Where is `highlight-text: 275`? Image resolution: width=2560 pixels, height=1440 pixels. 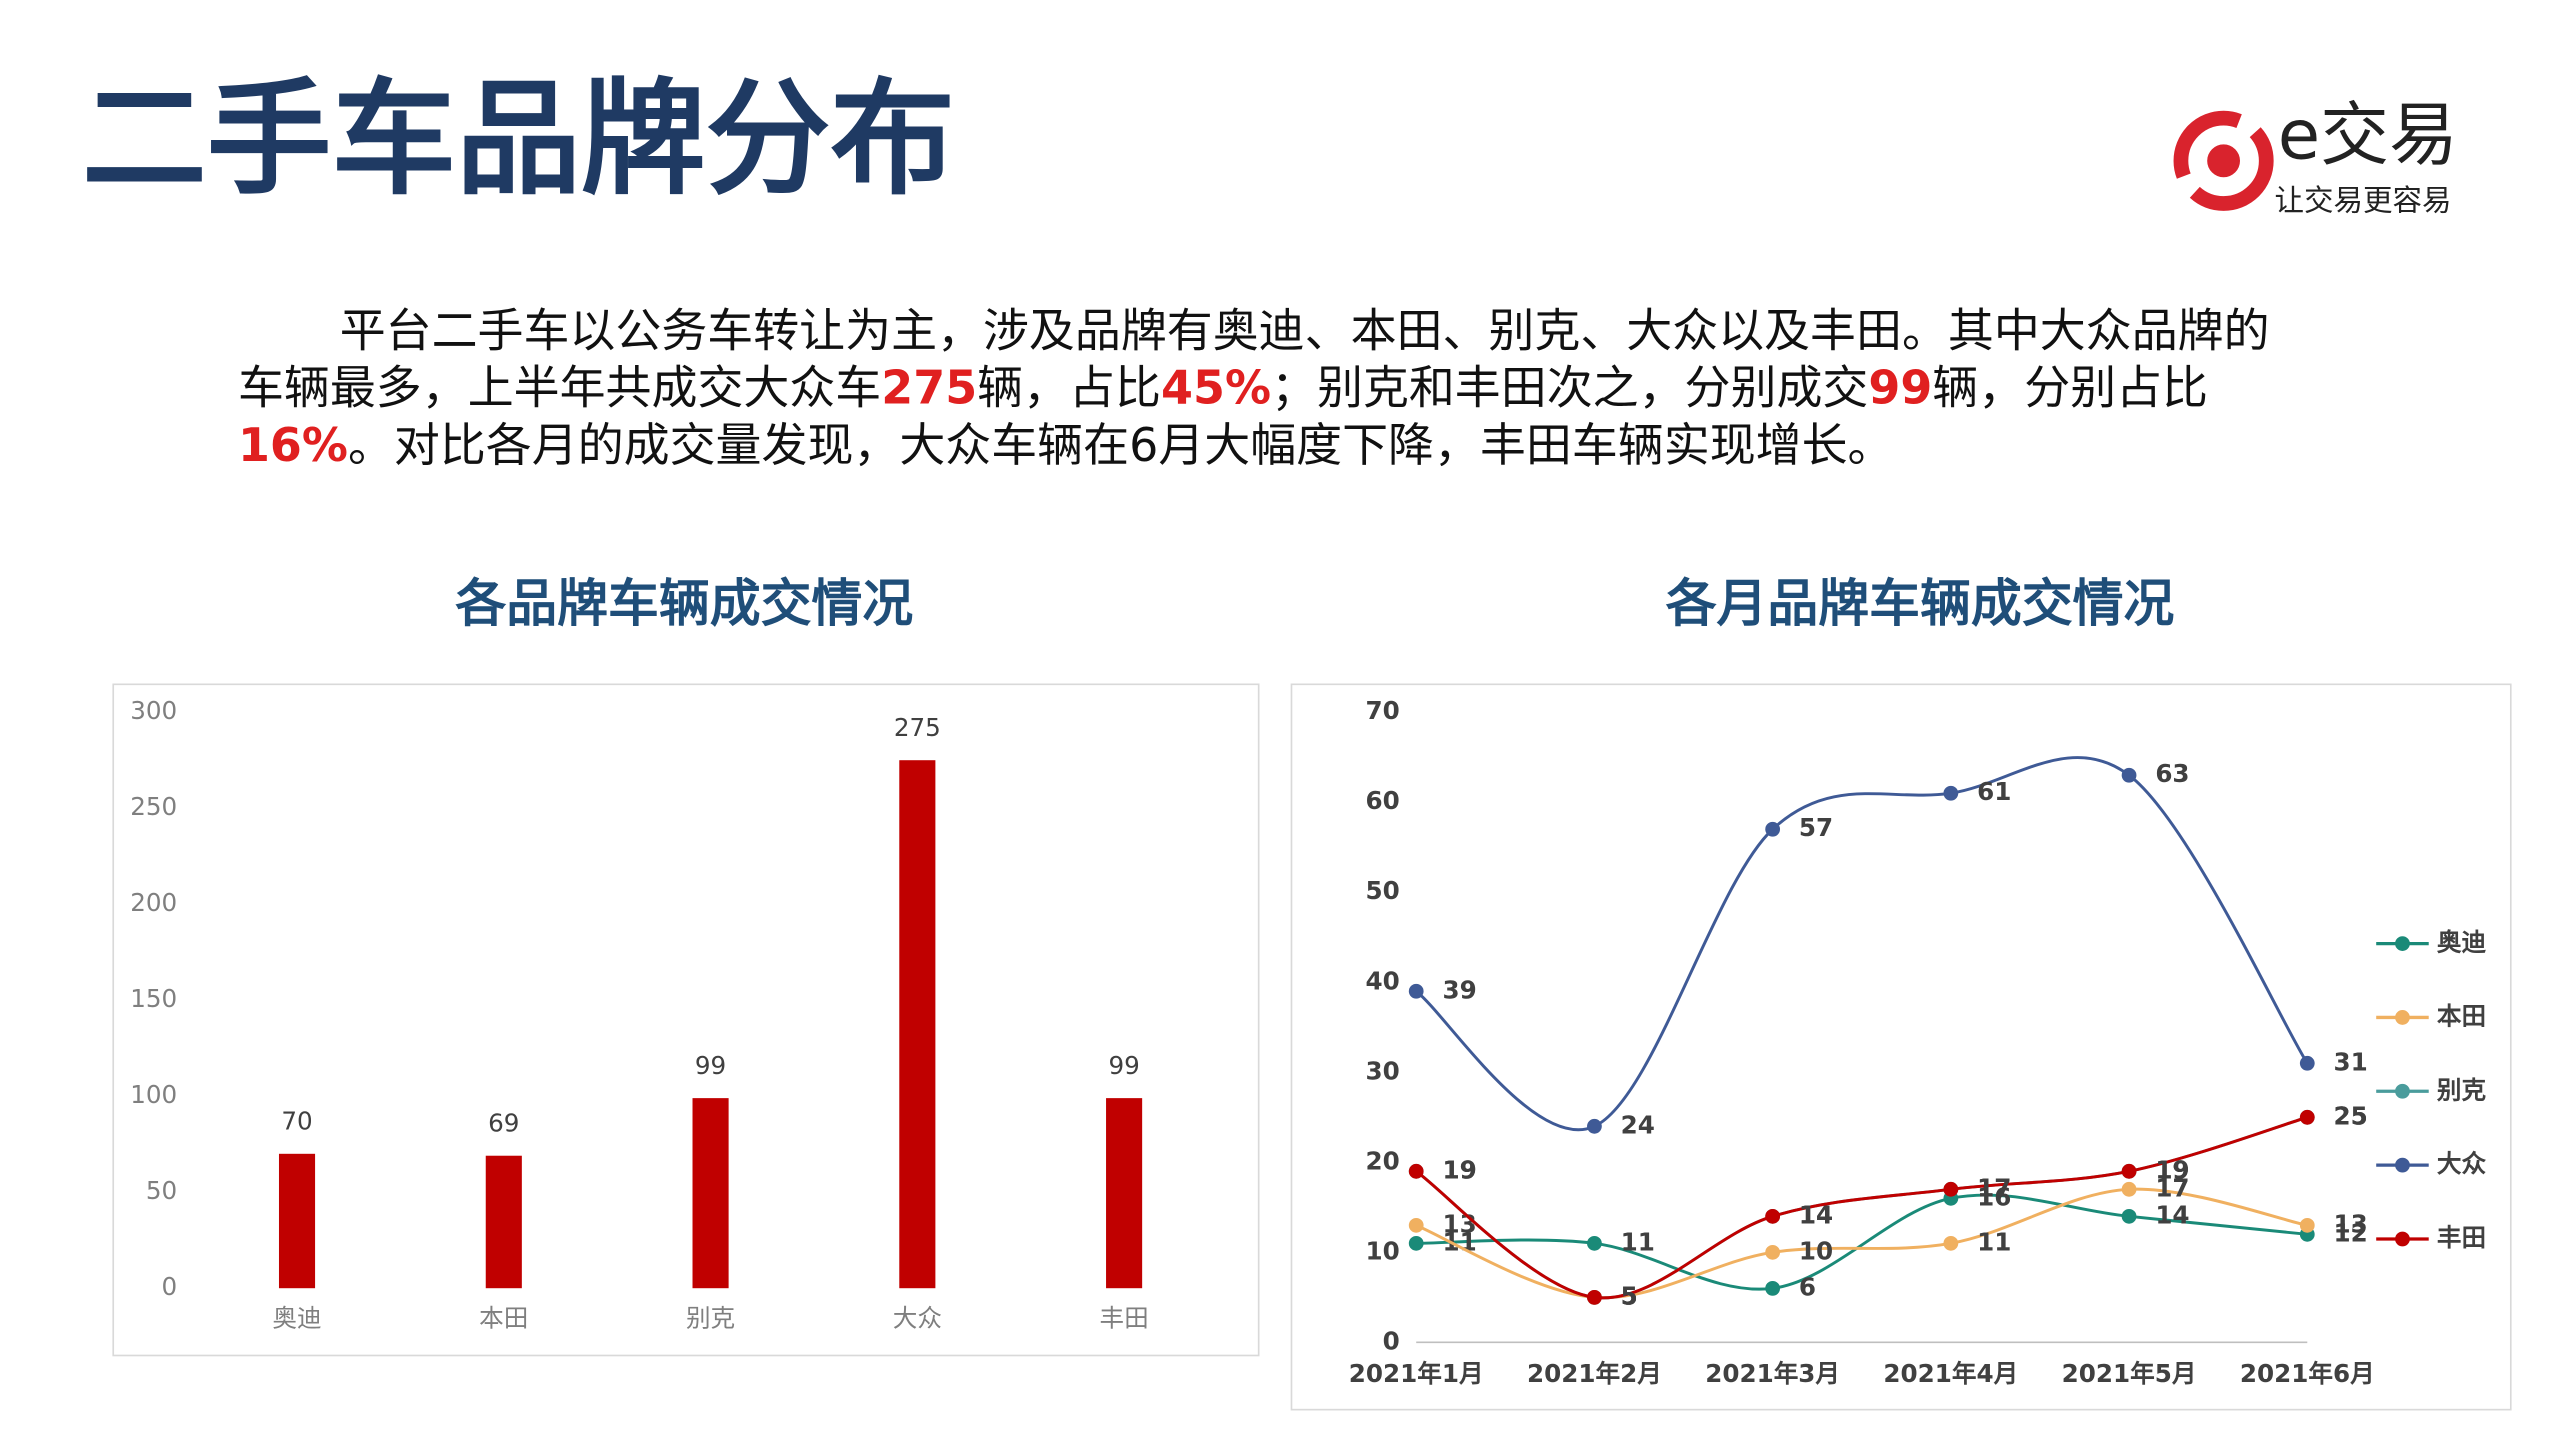
highlight-text: 275 is located at coordinates (929, 388).